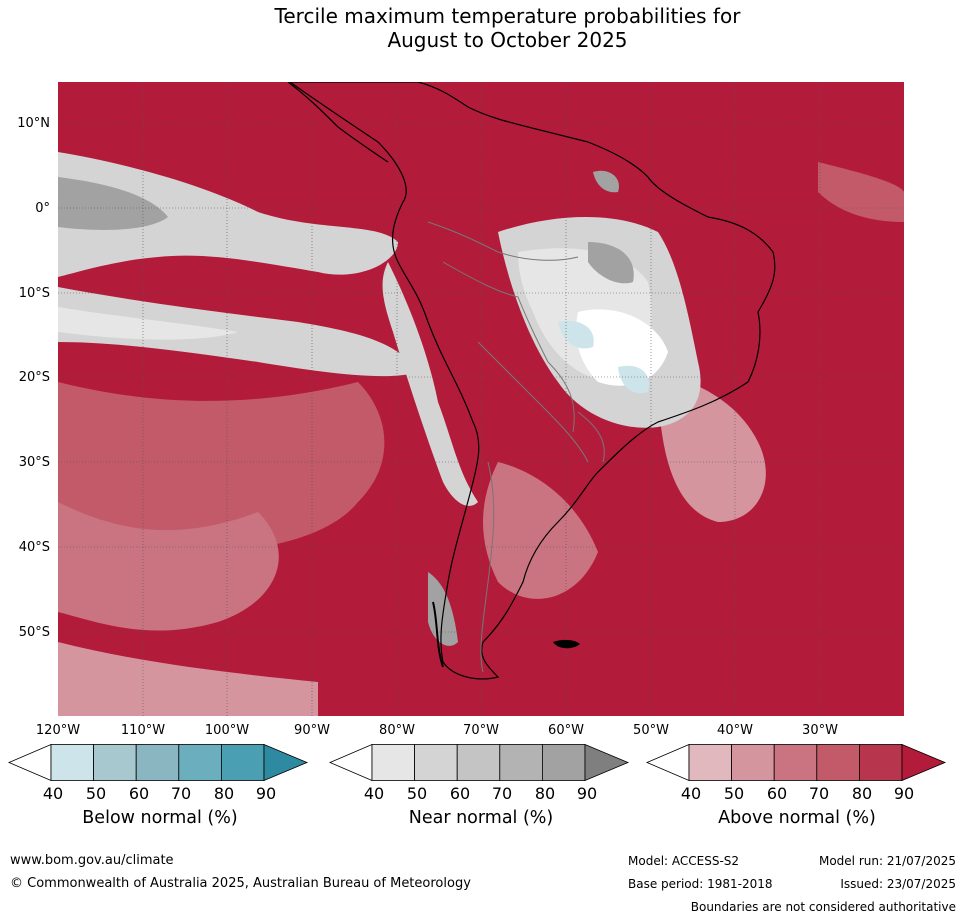 The height and width of the screenshot is (919, 965). What do you see at coordinates (820, 730) in the screenshot?
I see `lon-label-30w: 30°W` at bounding box center [820, 730].